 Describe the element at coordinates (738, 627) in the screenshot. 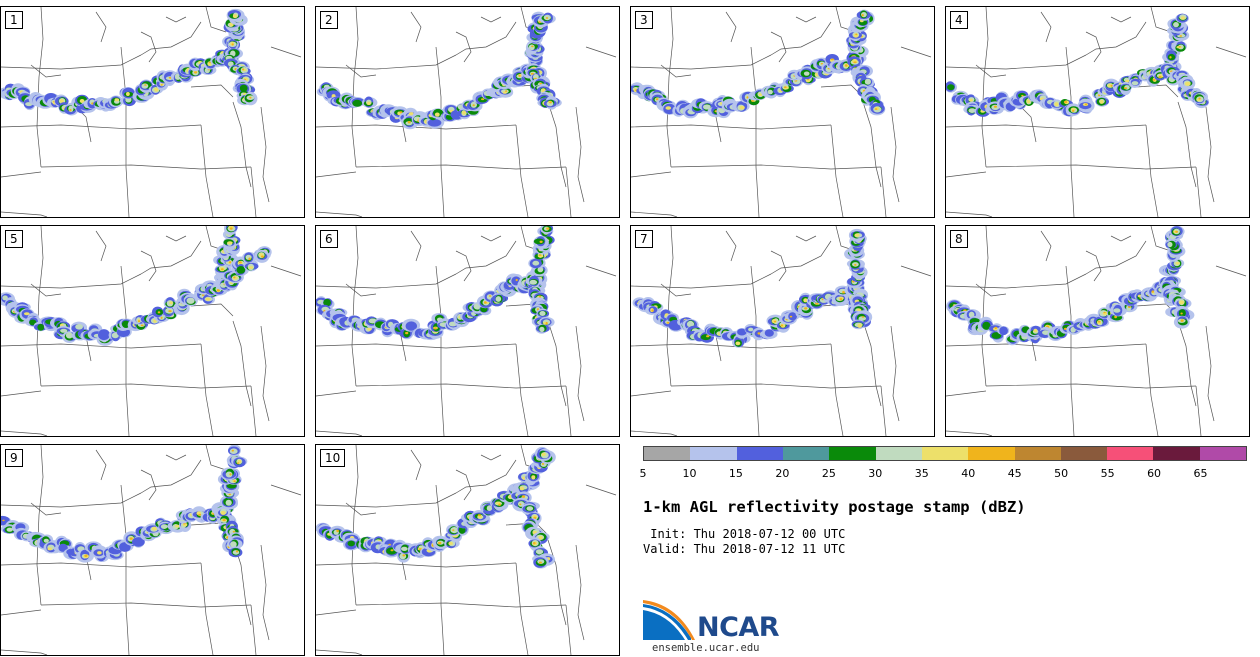

I see `ncar-logo-text: NCAR` at that location.